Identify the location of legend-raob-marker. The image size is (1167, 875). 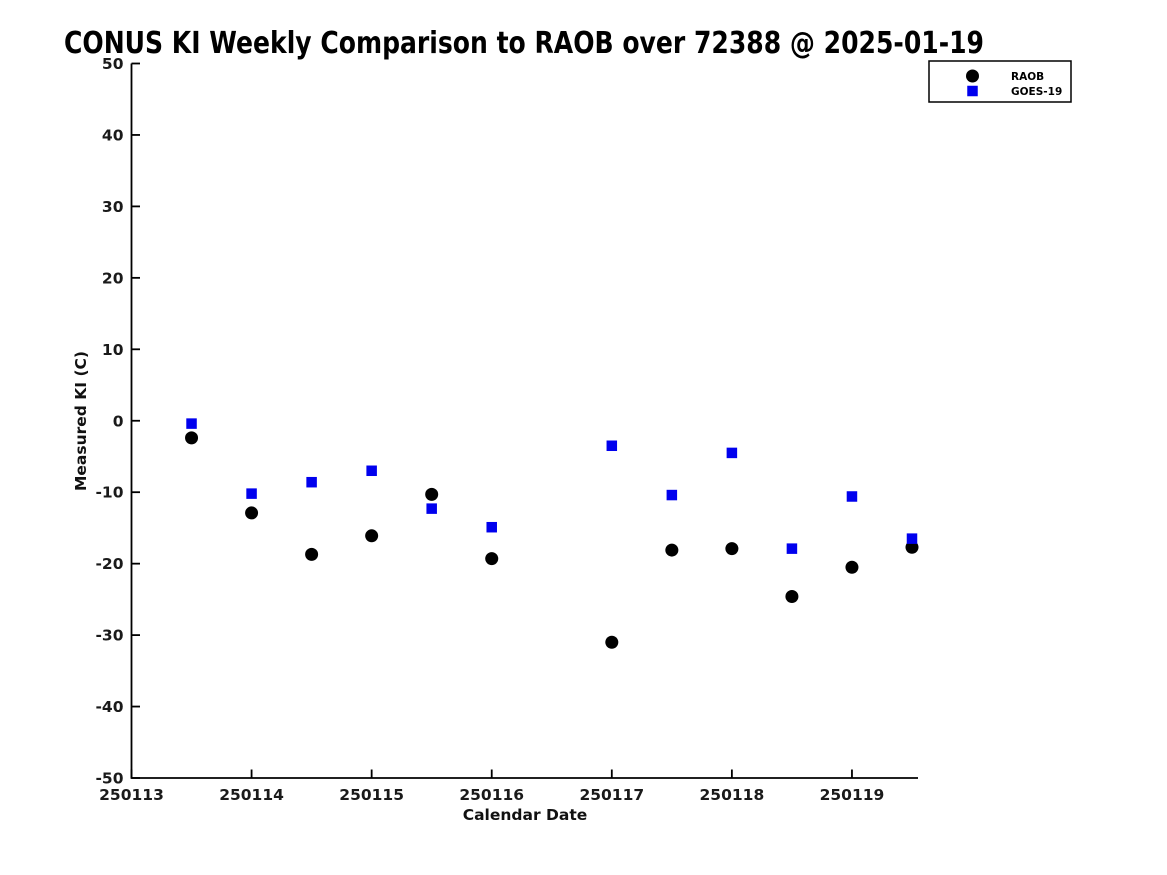
(972, 76).